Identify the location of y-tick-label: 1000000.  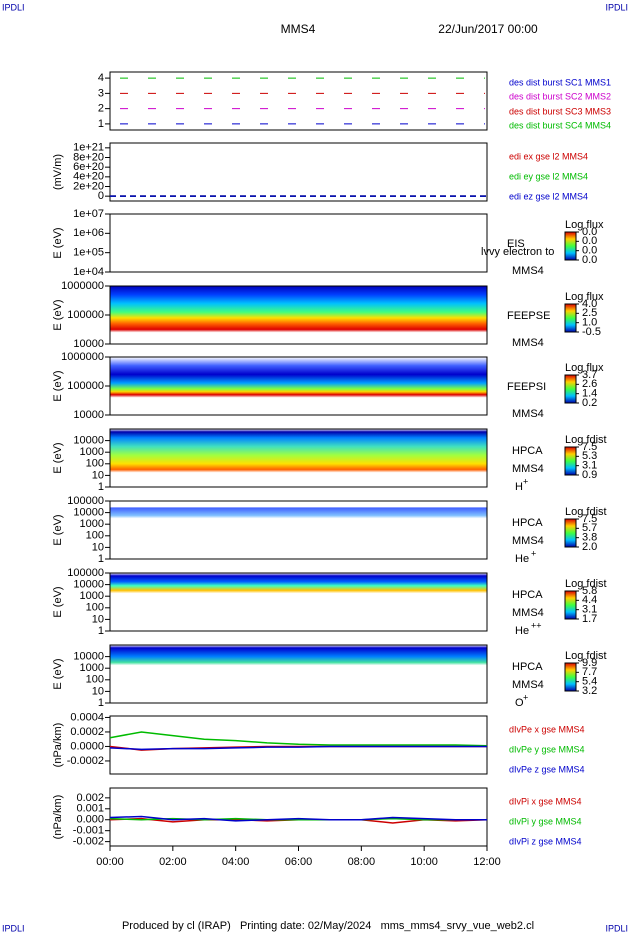
(82, 286).